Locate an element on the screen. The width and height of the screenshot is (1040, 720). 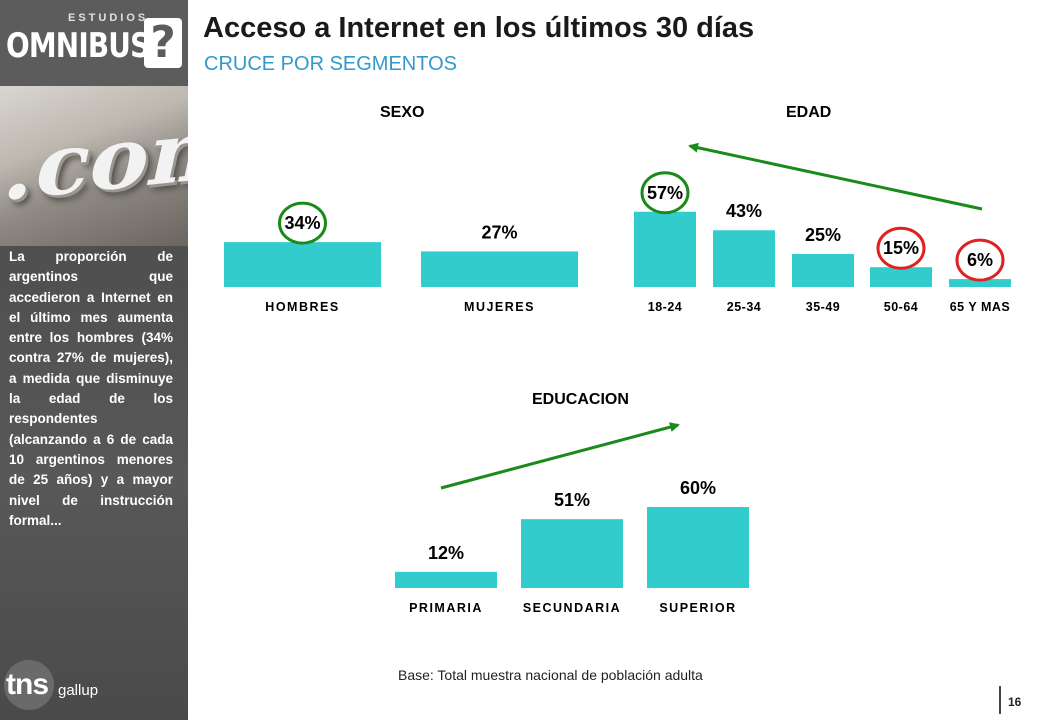
highlight-circle-65-y-mas is located at coordinates (980, 260).